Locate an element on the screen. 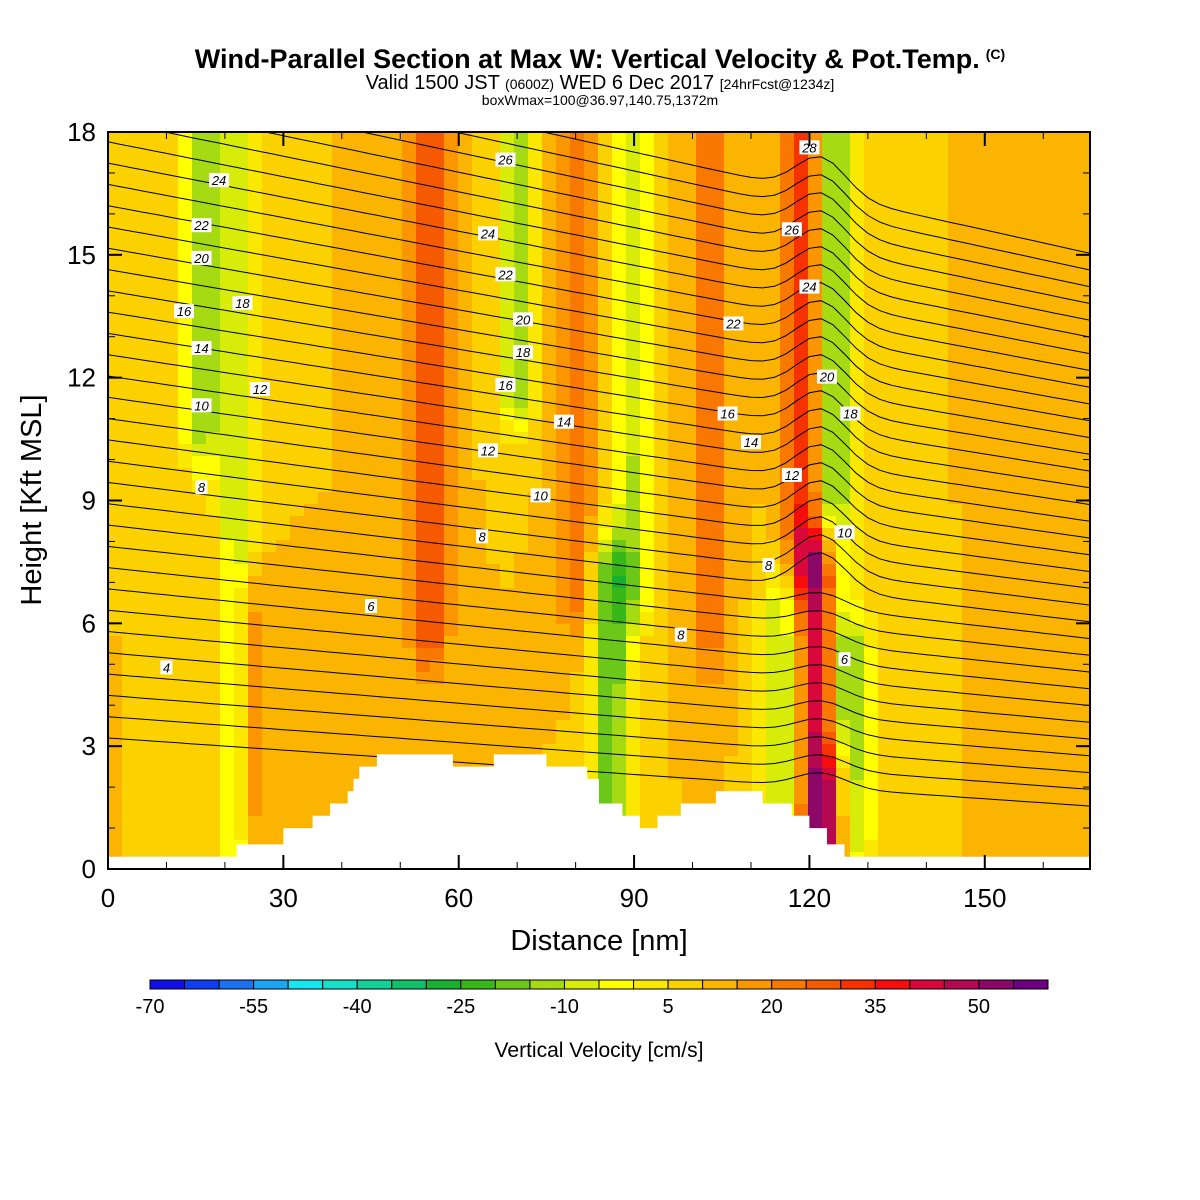 This screenshot has height=1200, width=1200. contour-label-text: 24 is located at coordinates (808, 287).